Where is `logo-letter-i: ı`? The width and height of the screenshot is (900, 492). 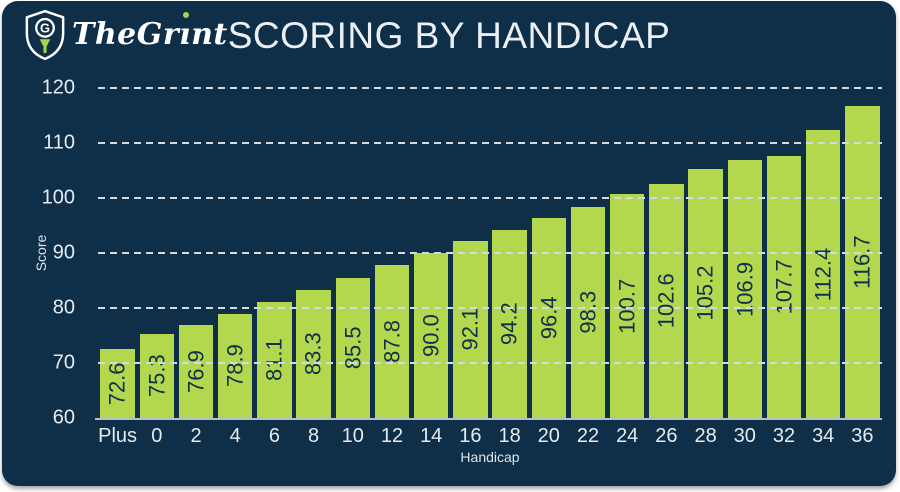
logo-letter-i: ı is located at coordinates (185, 35).